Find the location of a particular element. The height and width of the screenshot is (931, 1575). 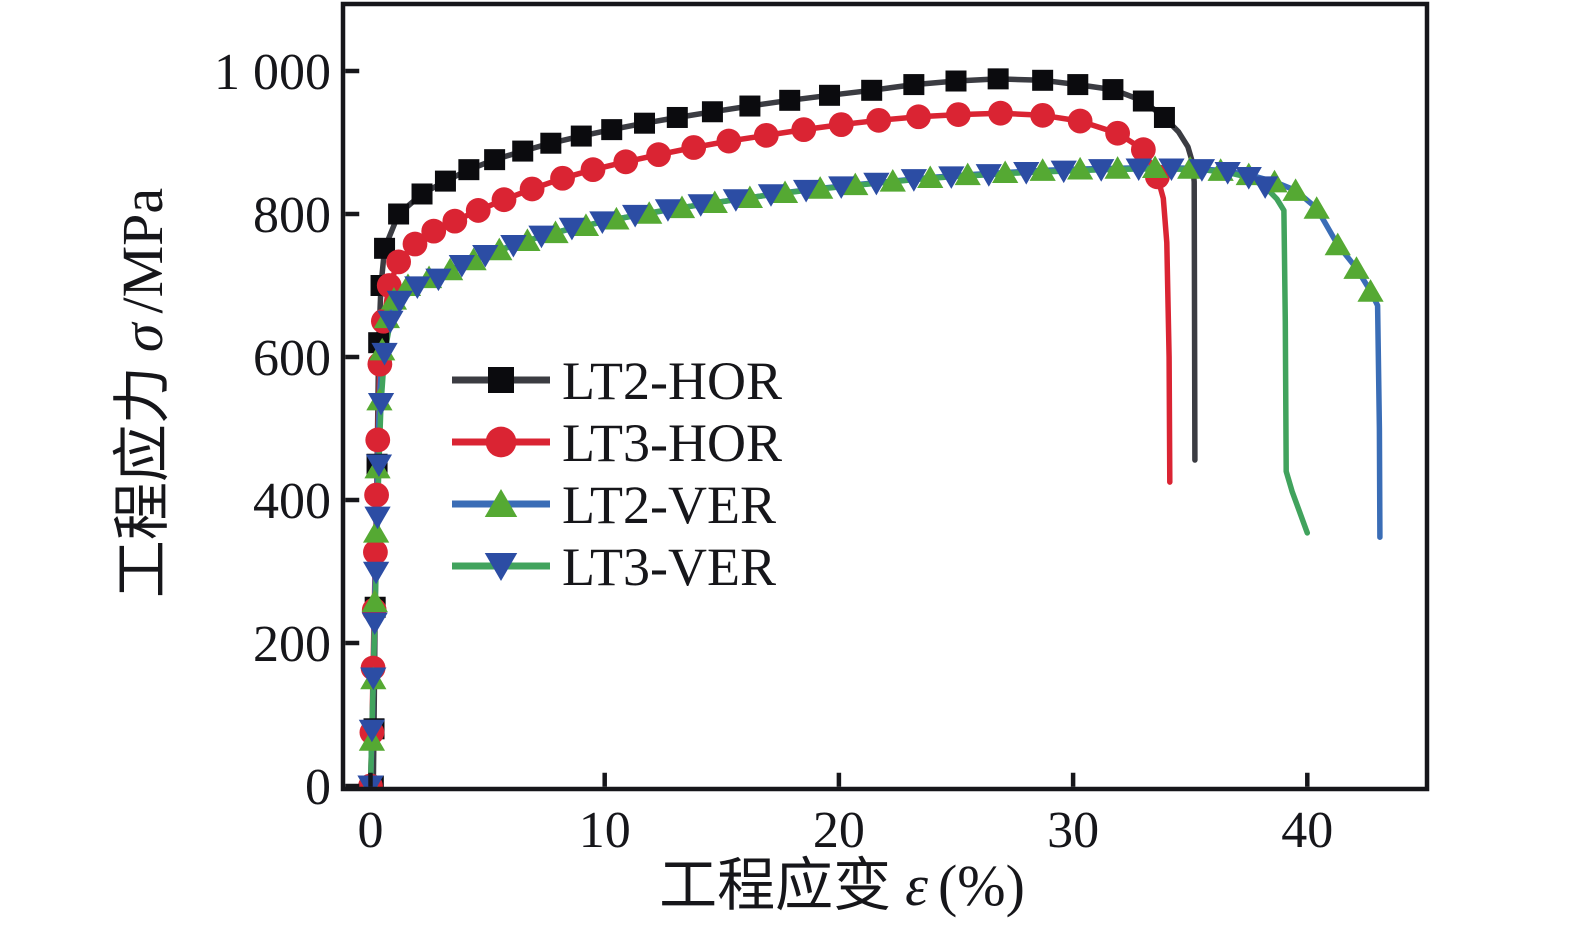

x-tick-label: 40 is located at coordinates (1307, 830).